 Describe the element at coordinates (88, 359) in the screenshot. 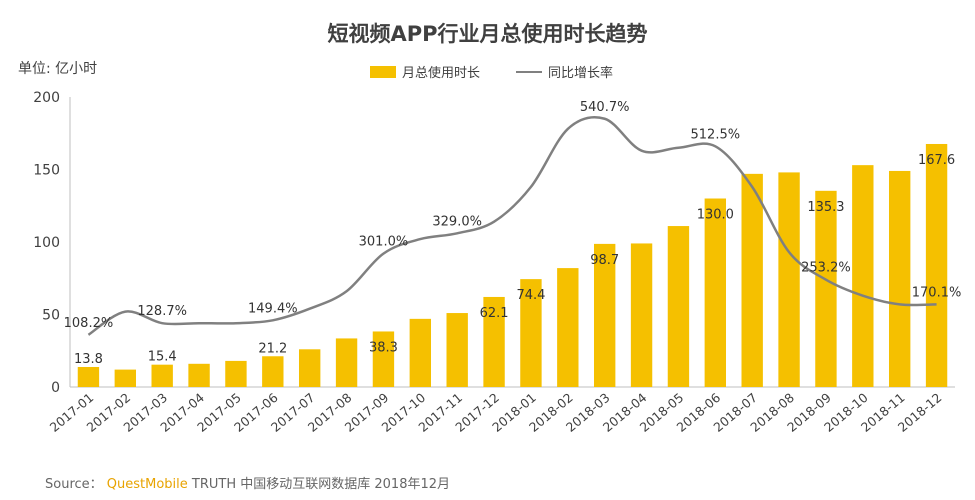

I see `bar-value-label: 13.8` at that location.